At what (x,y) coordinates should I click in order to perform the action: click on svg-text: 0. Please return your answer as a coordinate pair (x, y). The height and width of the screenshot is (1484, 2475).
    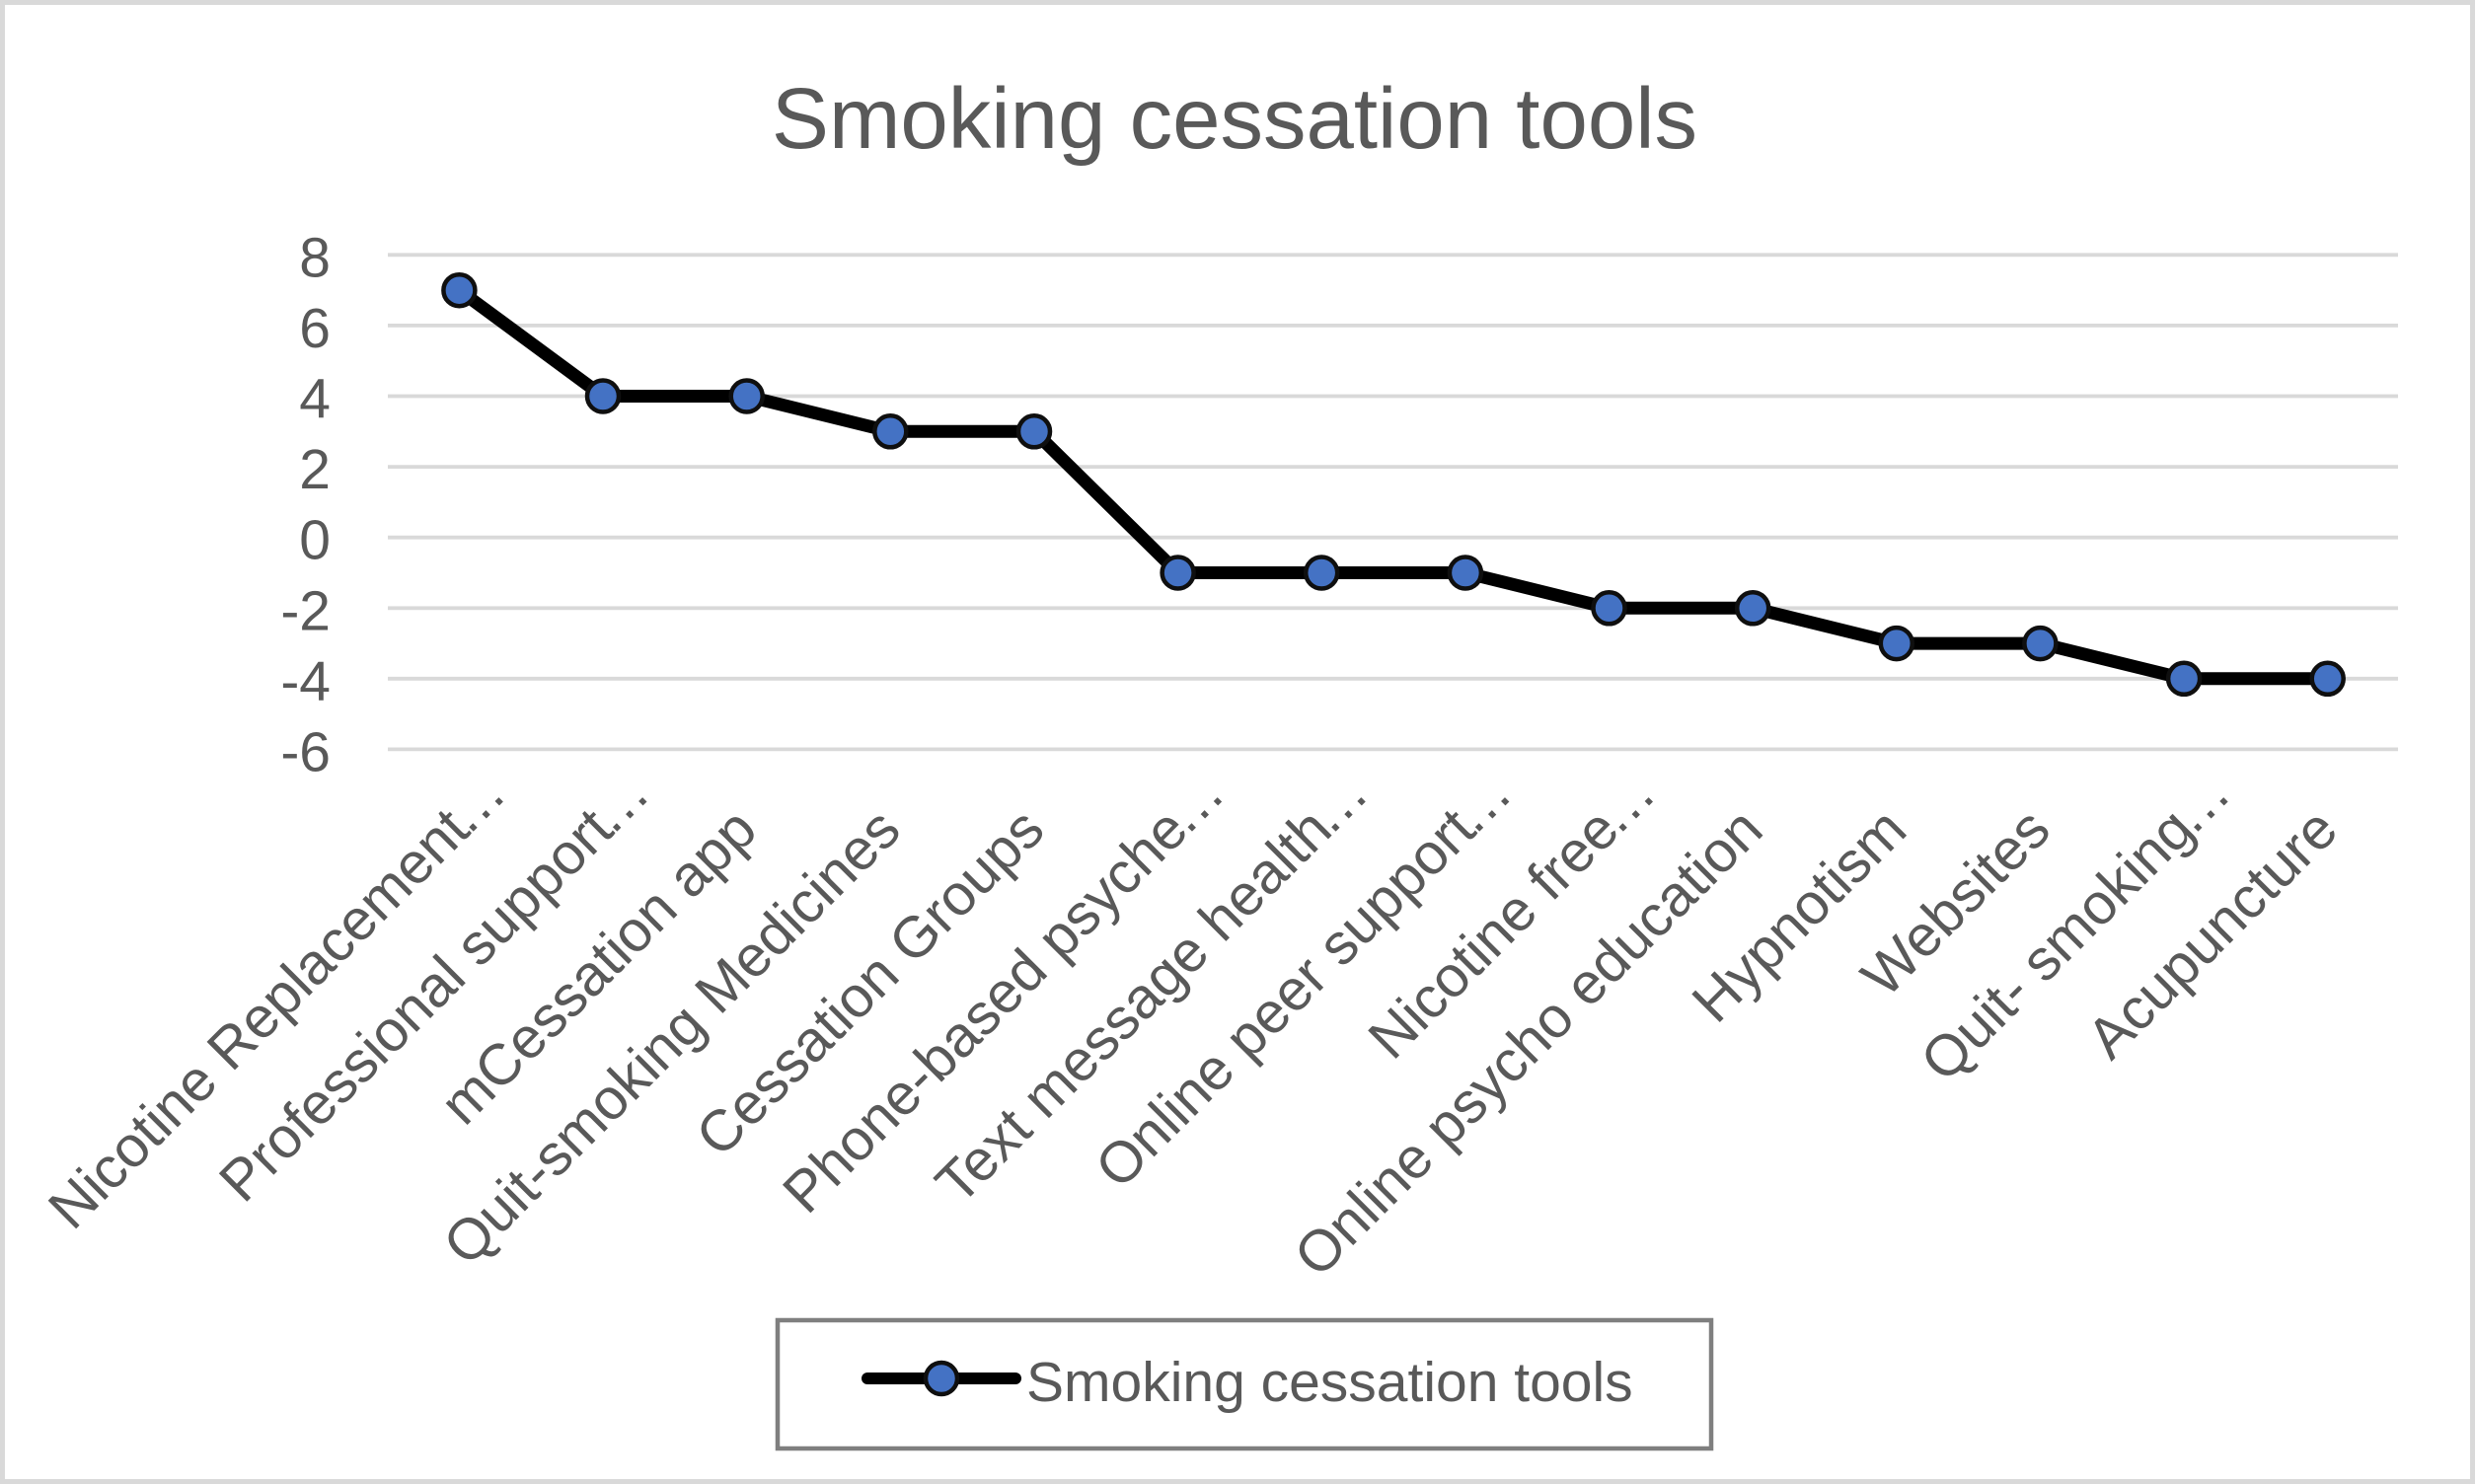
    Looking at the image, I should click on (315, 540).